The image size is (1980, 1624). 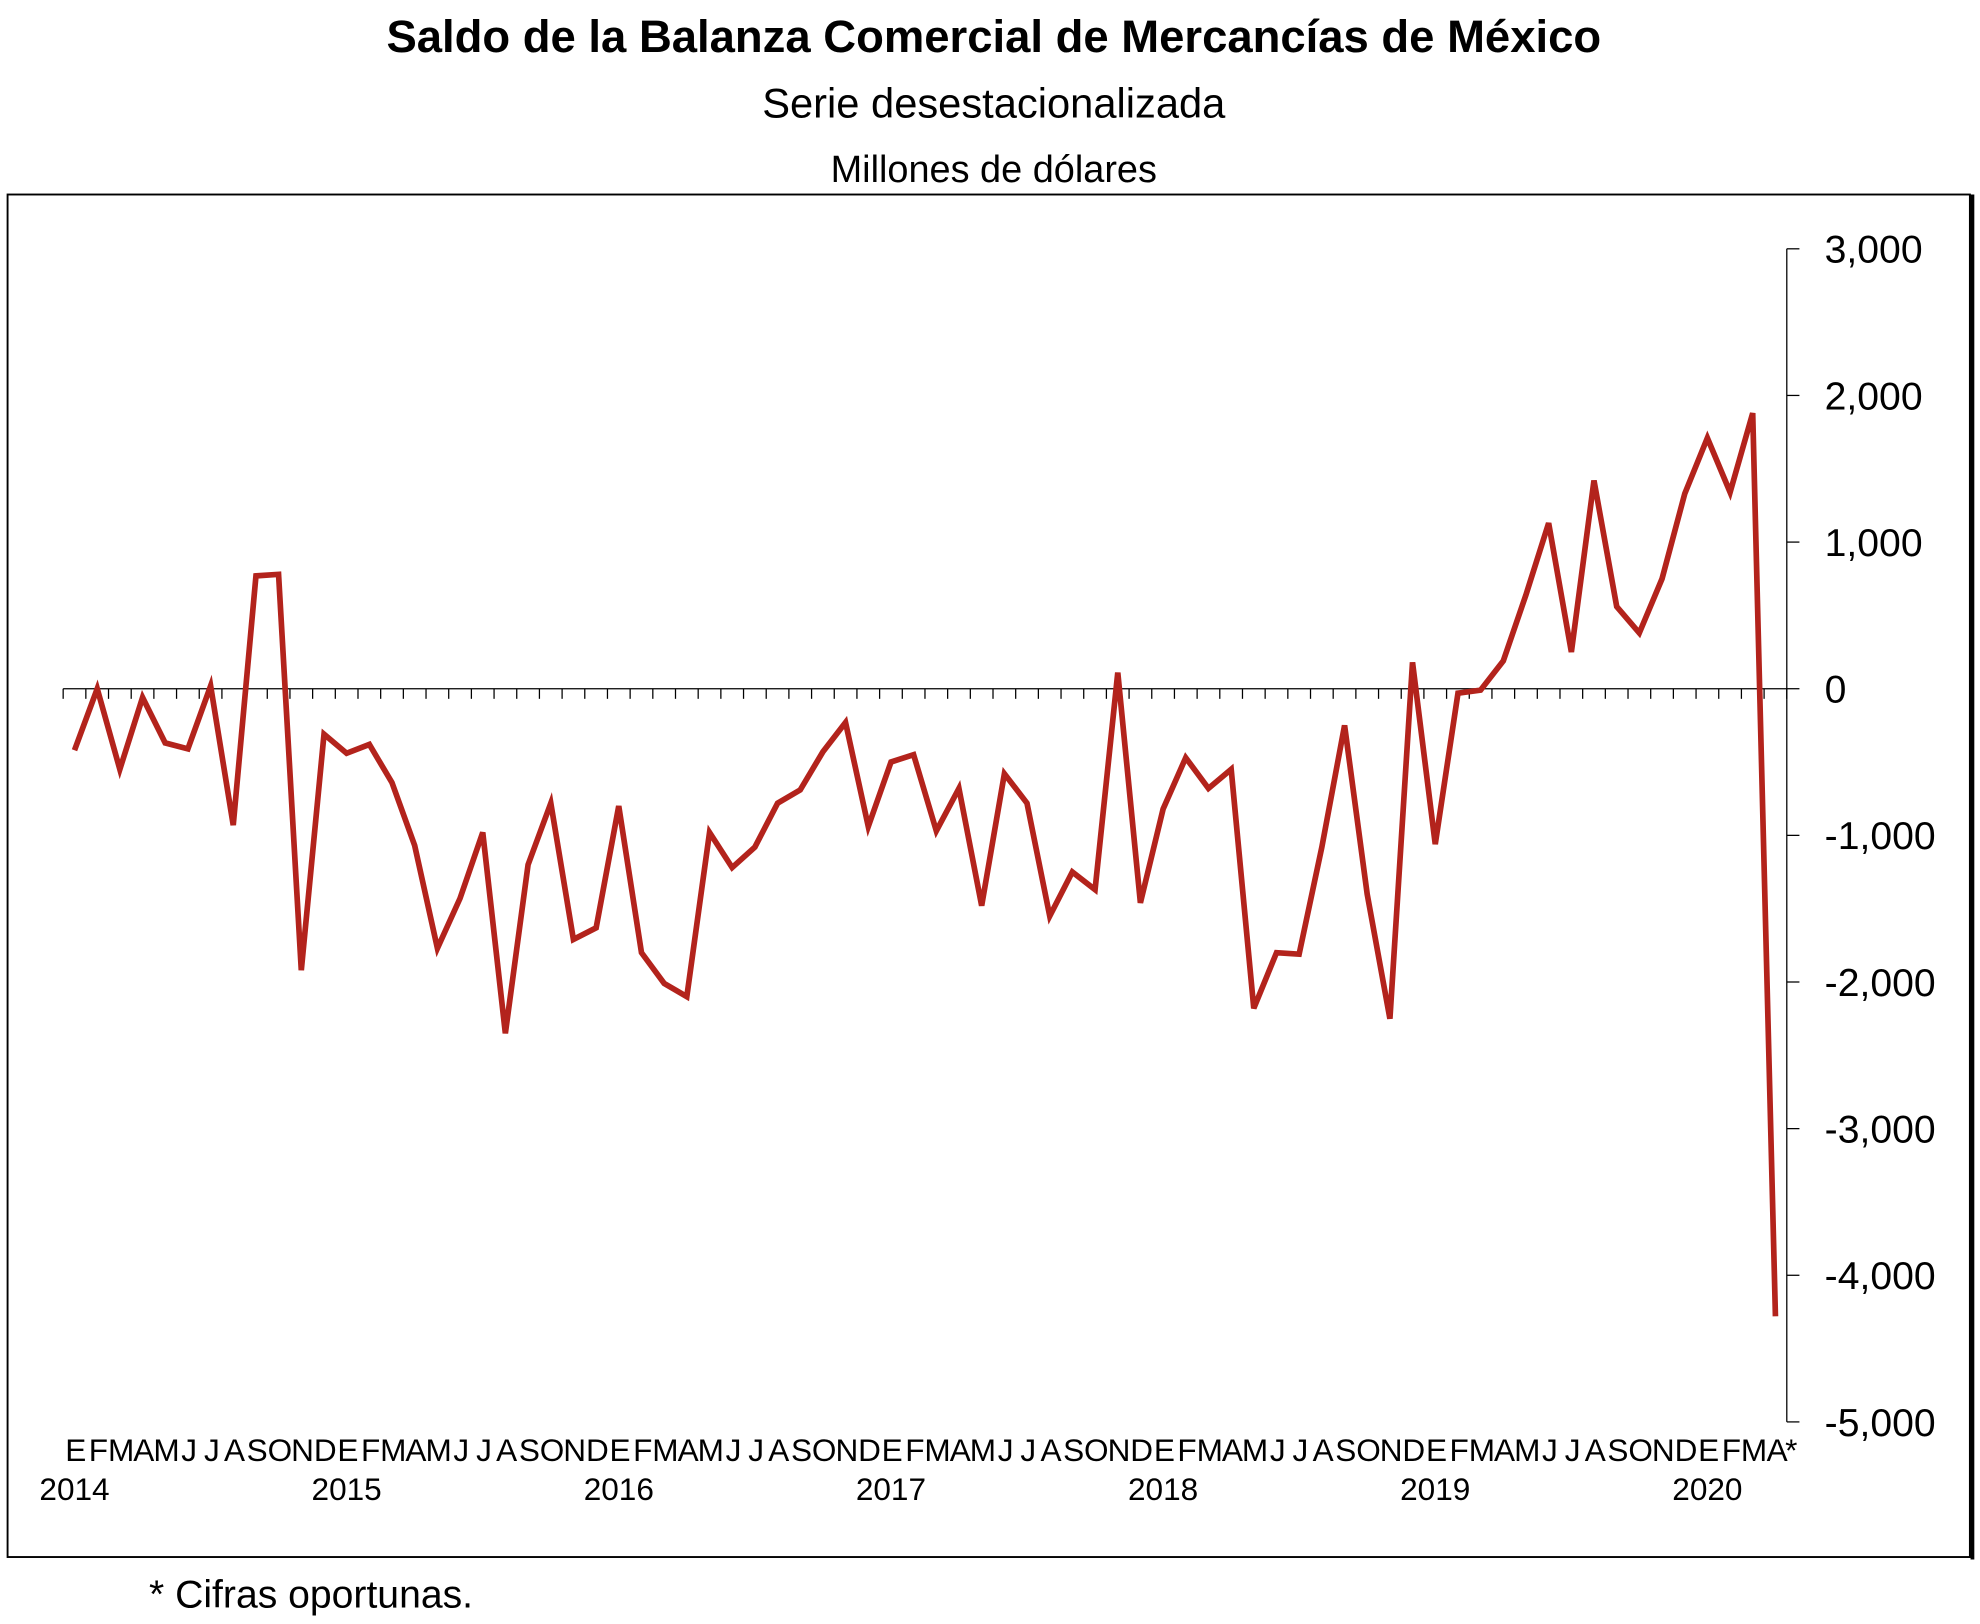 I want to click on x-year-label: 2017, so click(x=891, y=1489).